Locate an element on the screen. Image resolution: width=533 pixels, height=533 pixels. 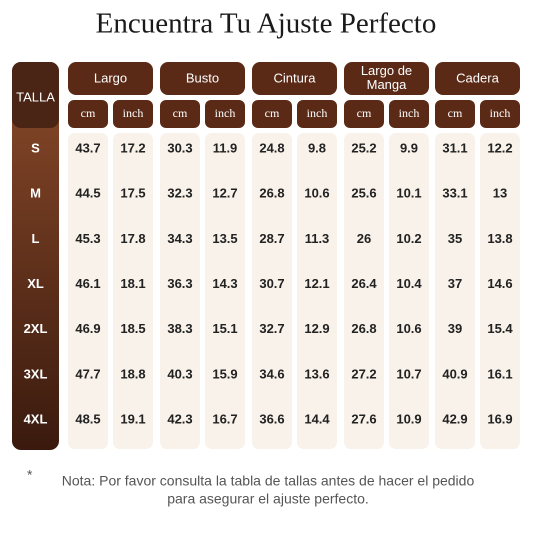
size-header-bg is located at coordinates (35, 95).